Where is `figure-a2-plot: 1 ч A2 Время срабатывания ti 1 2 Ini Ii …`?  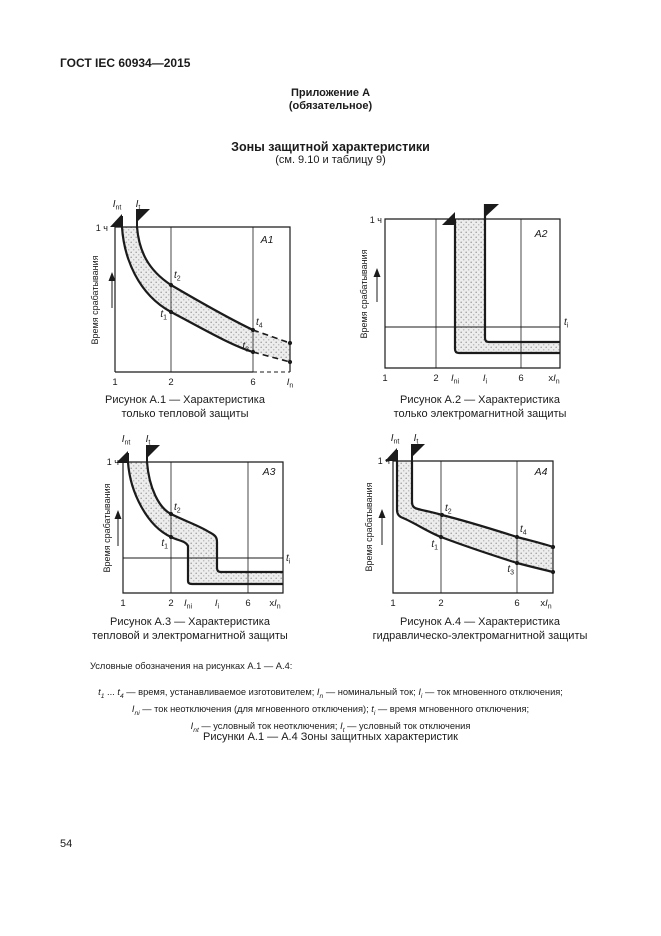
figure-a2-plot: 1 ч A2 Время срабатывания ti 1 2 Ini Ii … is located at coordinates (464, 295).